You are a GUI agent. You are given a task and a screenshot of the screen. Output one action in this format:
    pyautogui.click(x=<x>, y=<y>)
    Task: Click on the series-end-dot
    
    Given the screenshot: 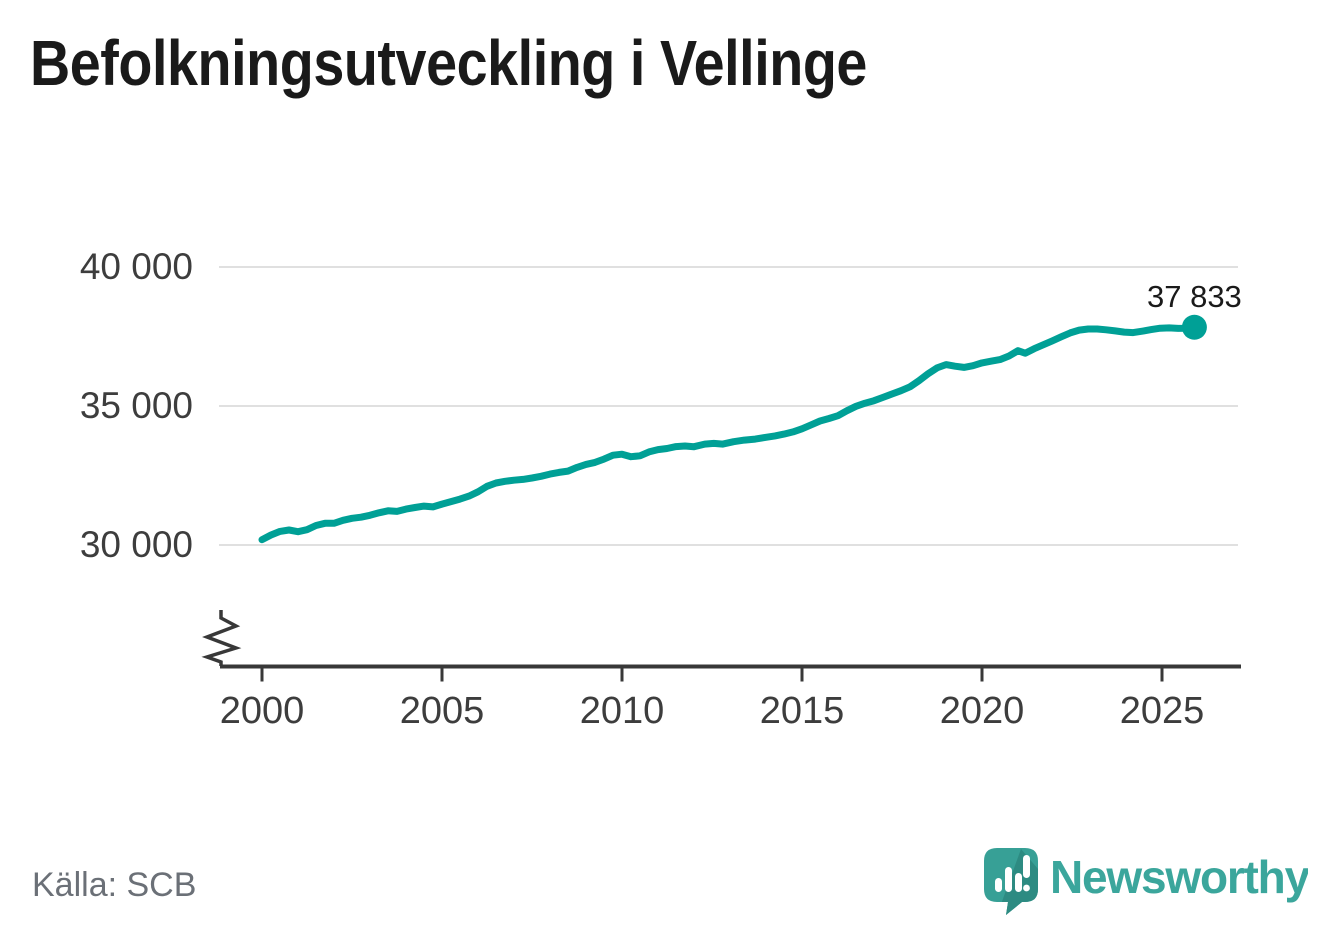 What is the action you would take?
    pyautogui.click(x=1194, y=327)
    